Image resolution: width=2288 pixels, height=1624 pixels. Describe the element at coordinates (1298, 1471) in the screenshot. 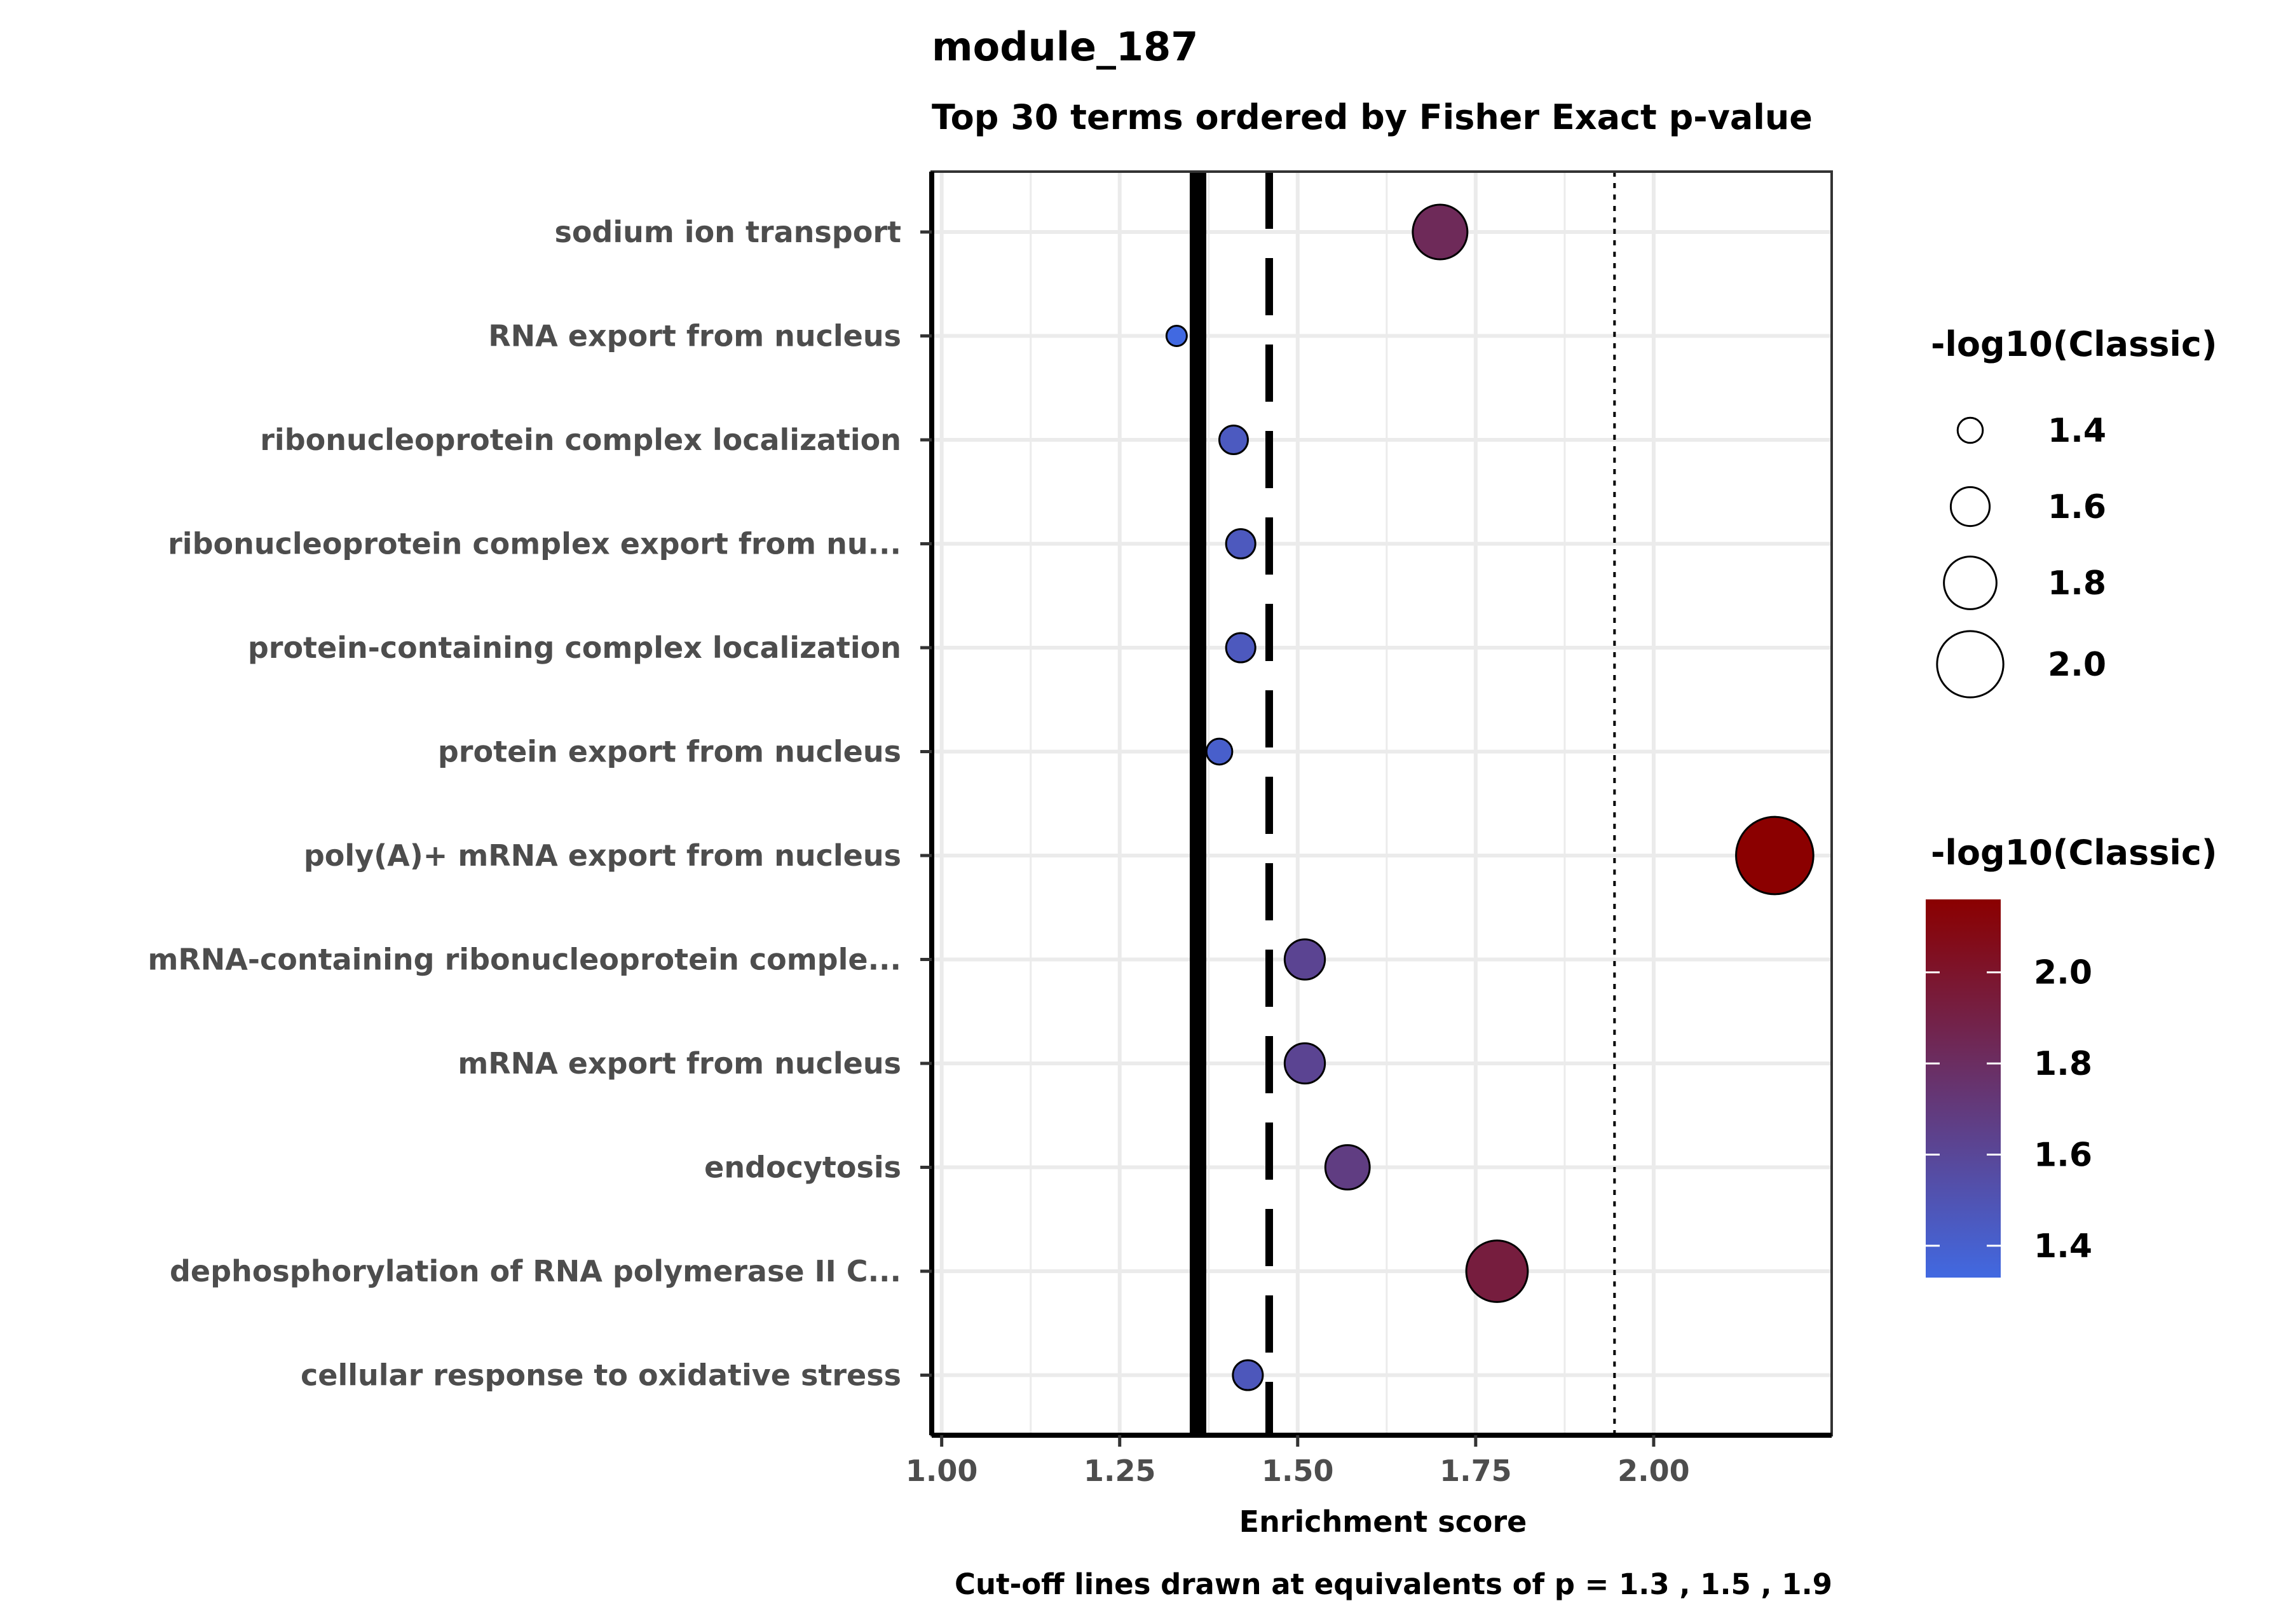

I see `x-tick-label: 1.50` at that location.